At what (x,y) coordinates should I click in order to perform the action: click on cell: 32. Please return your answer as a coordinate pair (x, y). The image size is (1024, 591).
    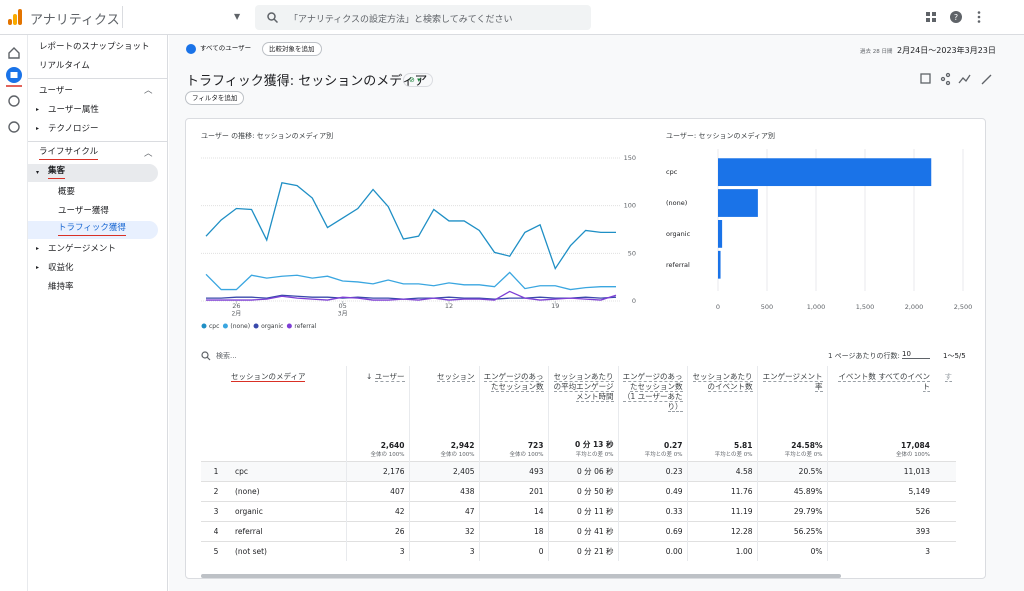
    Looking at the image, I should click on (443, 530).